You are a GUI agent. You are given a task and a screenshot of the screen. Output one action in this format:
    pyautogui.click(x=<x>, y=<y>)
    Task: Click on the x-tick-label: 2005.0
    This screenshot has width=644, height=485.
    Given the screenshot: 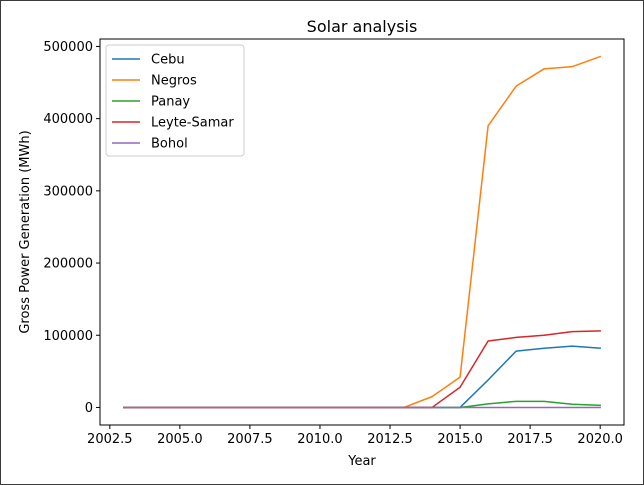 What is the action you would take?
    pyautogui.click(x=180, y=439)
    